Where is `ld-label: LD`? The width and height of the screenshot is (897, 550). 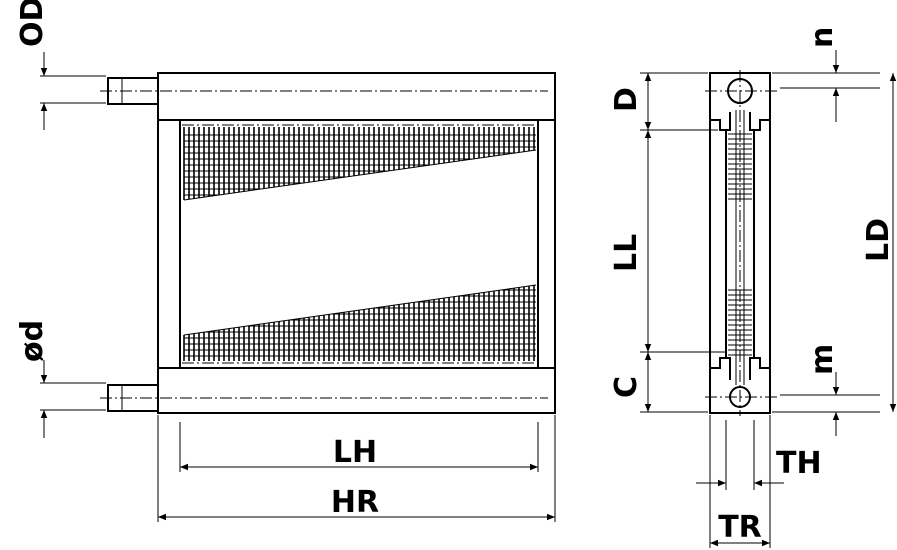 ld-label: LD is located at coordinates (878, 240).